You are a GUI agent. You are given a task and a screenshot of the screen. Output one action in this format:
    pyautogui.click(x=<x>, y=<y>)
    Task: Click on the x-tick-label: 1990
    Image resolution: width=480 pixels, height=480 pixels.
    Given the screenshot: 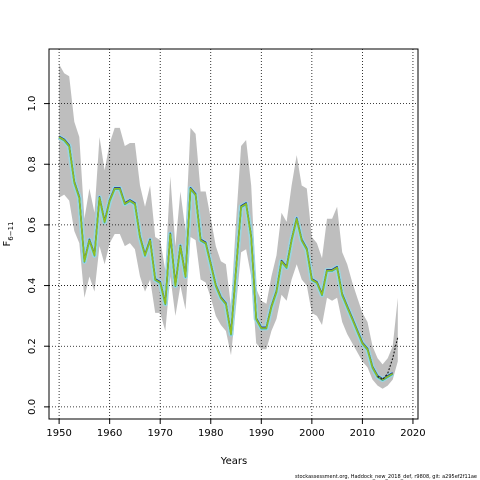 What is the action you would take?
    pyautogui.click(x=261, y=433)
    